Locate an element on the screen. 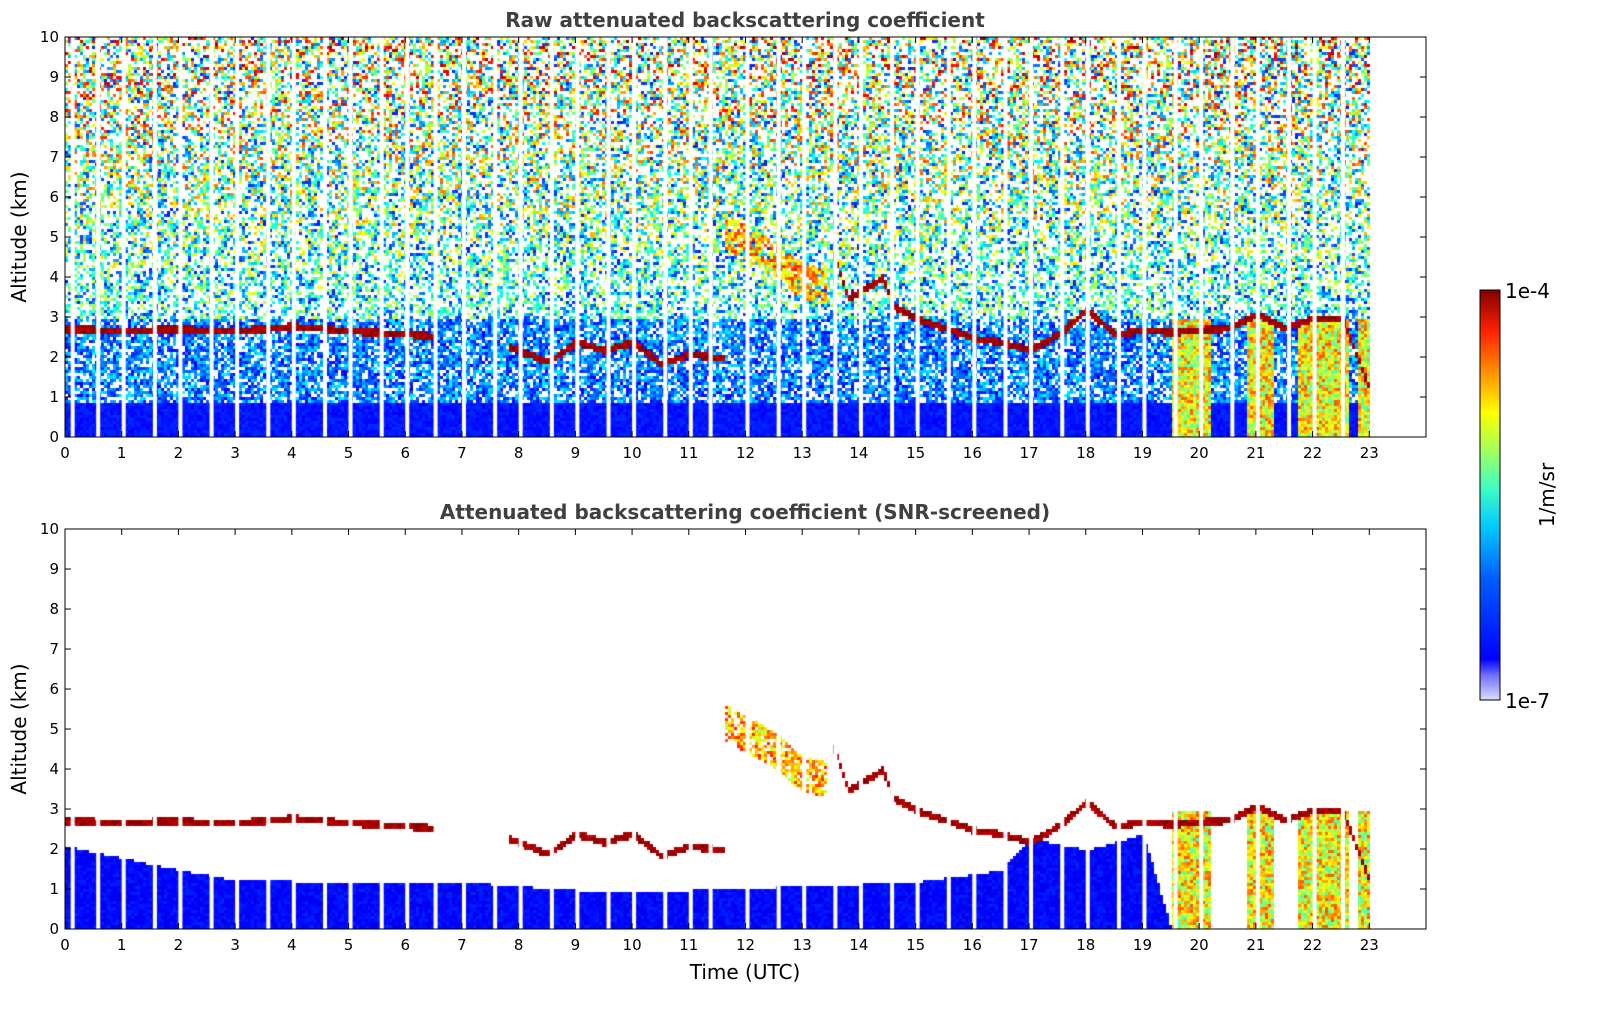 This screenshot has height=1020, width=1606. time-axis-label: Time (UTC) is located at coordinates (745, 972).